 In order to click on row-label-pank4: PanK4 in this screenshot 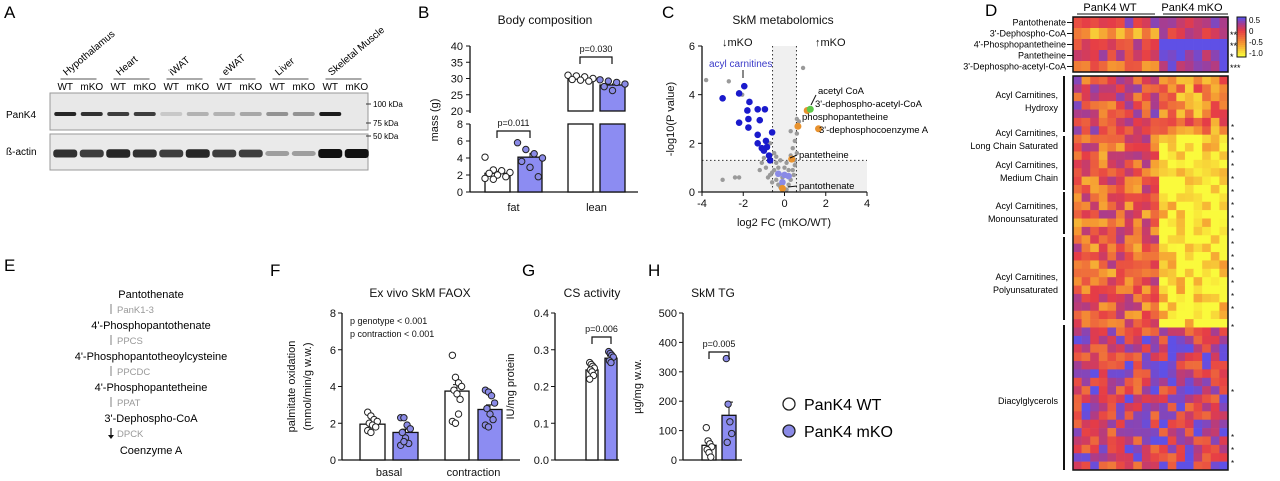, I will do `click(21, 115)`.